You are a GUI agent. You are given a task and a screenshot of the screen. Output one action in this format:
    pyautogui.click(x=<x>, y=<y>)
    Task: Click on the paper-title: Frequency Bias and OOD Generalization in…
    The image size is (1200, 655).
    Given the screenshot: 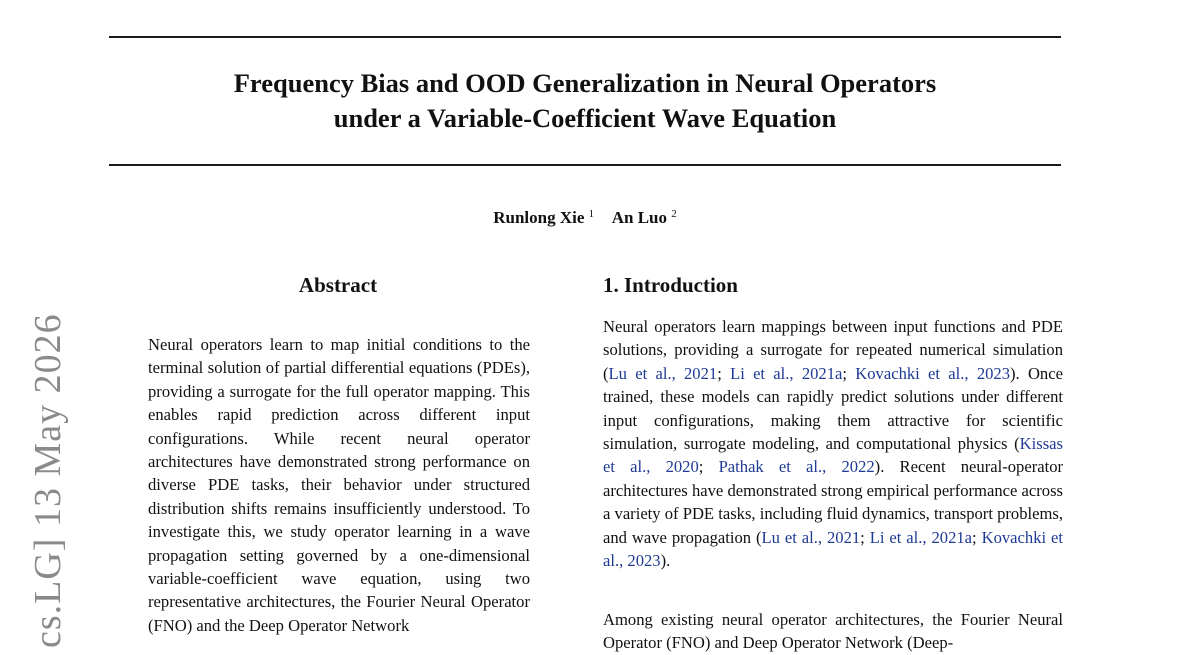 What is the action you would take?
    pyautogui.click(x=585, y=101)
    